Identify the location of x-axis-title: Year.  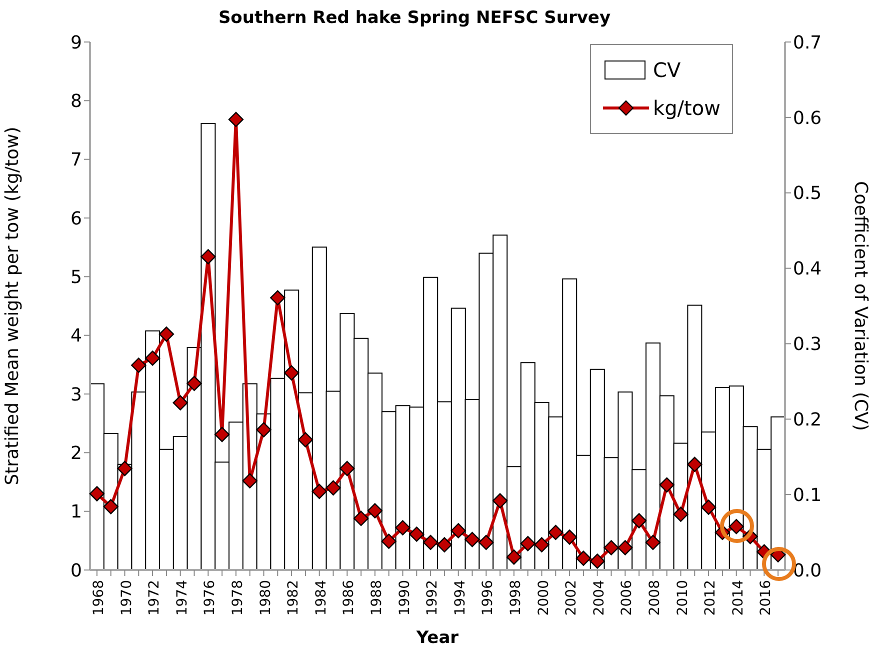
(437, 638).